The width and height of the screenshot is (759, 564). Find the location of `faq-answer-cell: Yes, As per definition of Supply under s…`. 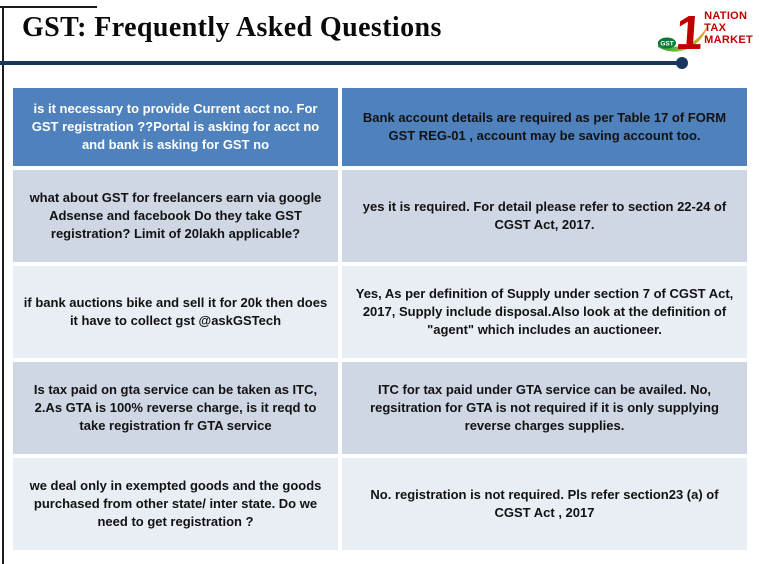

faq-answer-cell: Yes, As per definition of Supply under s… is located at coordinates (544, 312).